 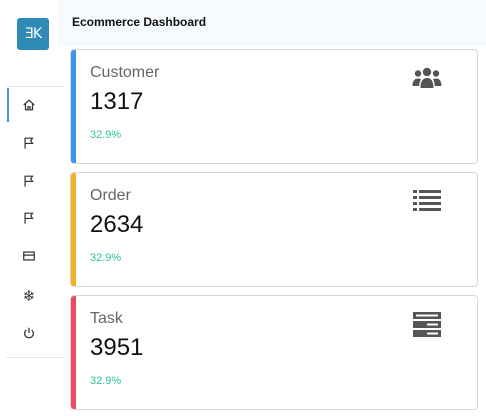 What do you see at coordinates (106, 318) in the screenshot?
I see `card-label: Task` at bounding box center [106, 318].